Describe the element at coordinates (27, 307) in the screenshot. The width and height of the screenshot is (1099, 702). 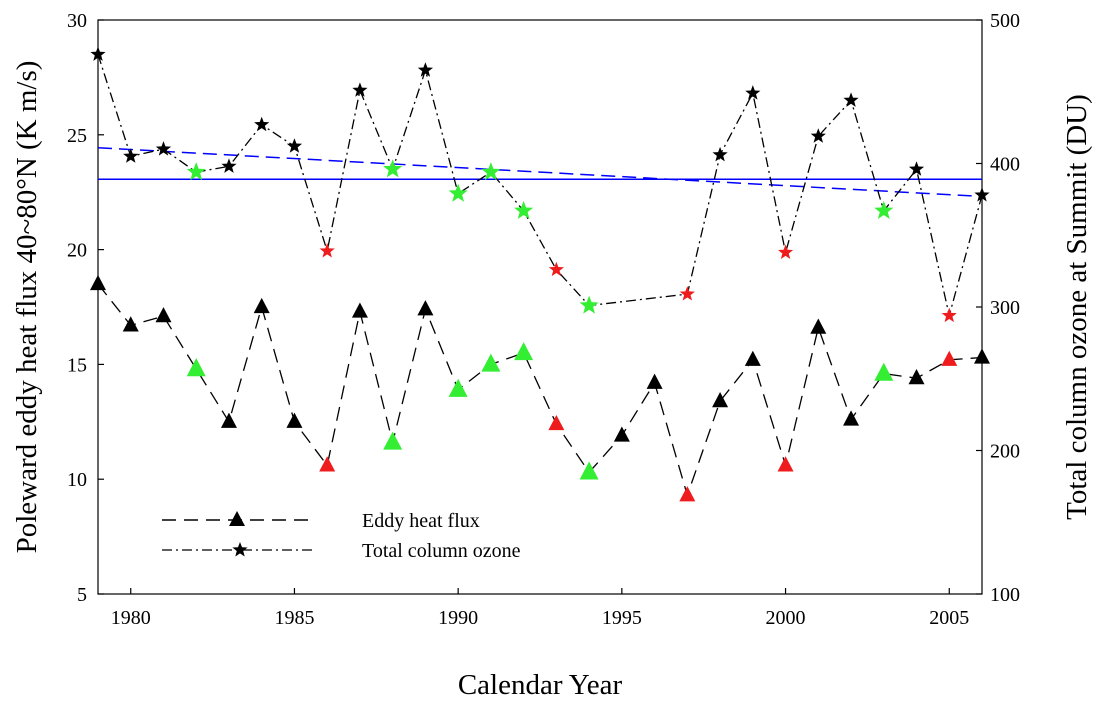
I see `left-y-axis-title: Poleward eddy heat flux 40~80°N (K m/s)` at that location.